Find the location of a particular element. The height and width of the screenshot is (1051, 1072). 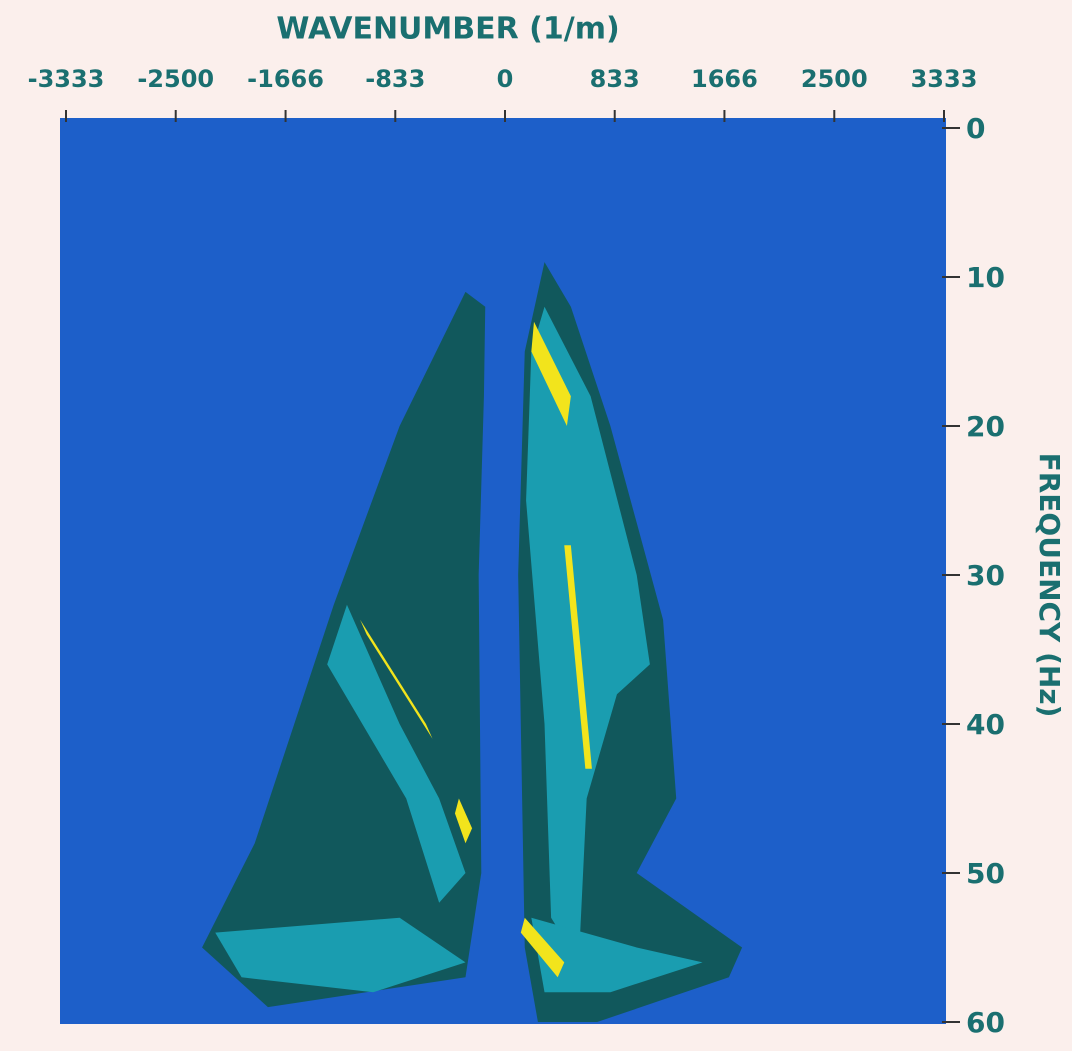

x-tick-label: -3333 is located at coordinates (66, 79).